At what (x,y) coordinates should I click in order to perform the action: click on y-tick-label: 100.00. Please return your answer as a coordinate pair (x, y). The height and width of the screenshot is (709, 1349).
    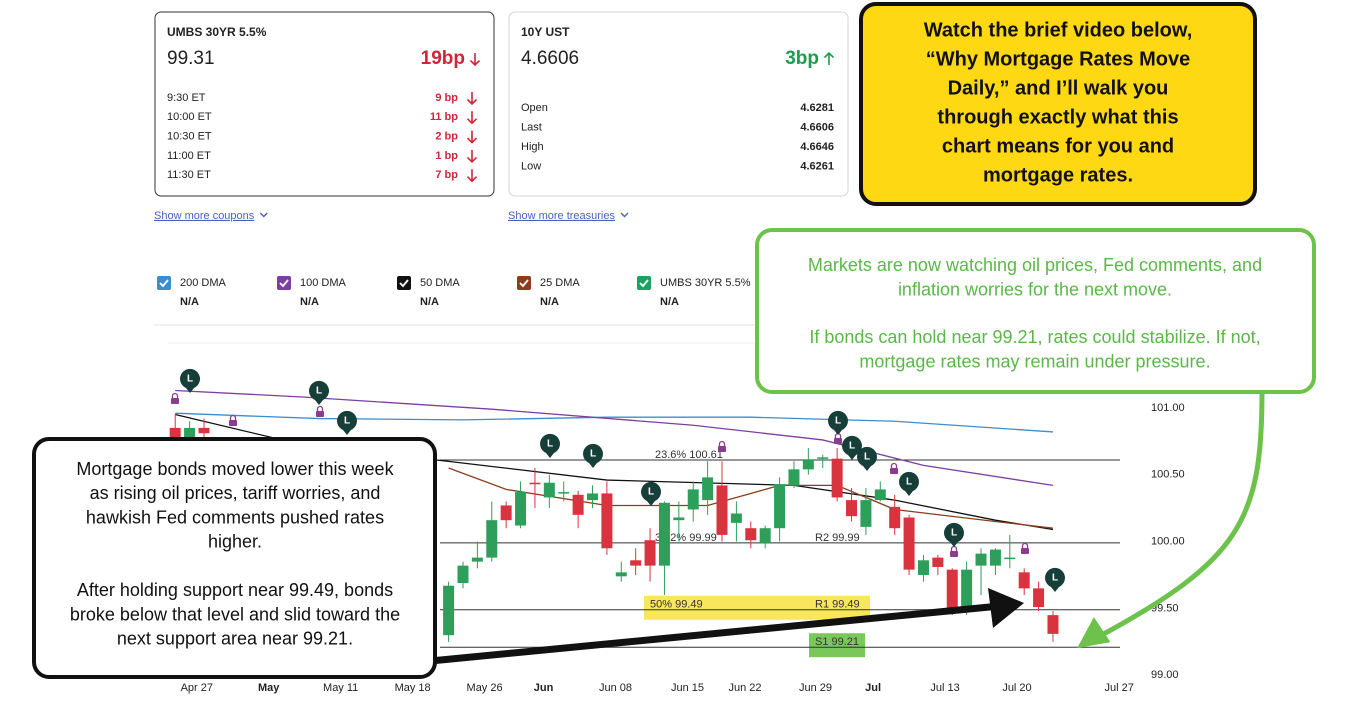
    Looking at the image, I should click on (1168, 541).